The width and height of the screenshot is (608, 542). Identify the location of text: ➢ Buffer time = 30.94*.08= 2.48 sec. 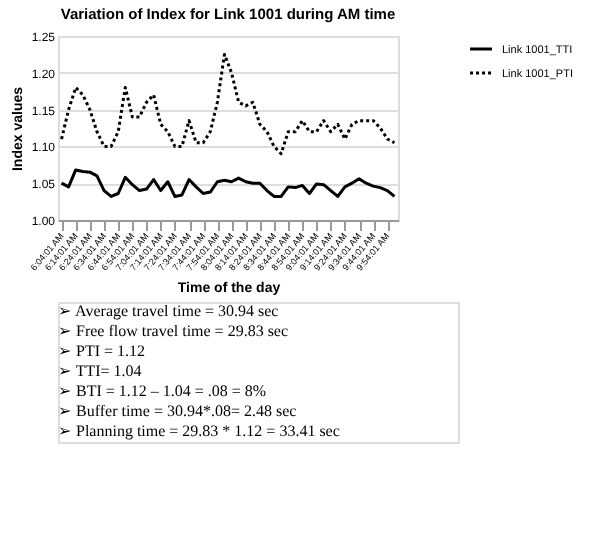
(178, 411).